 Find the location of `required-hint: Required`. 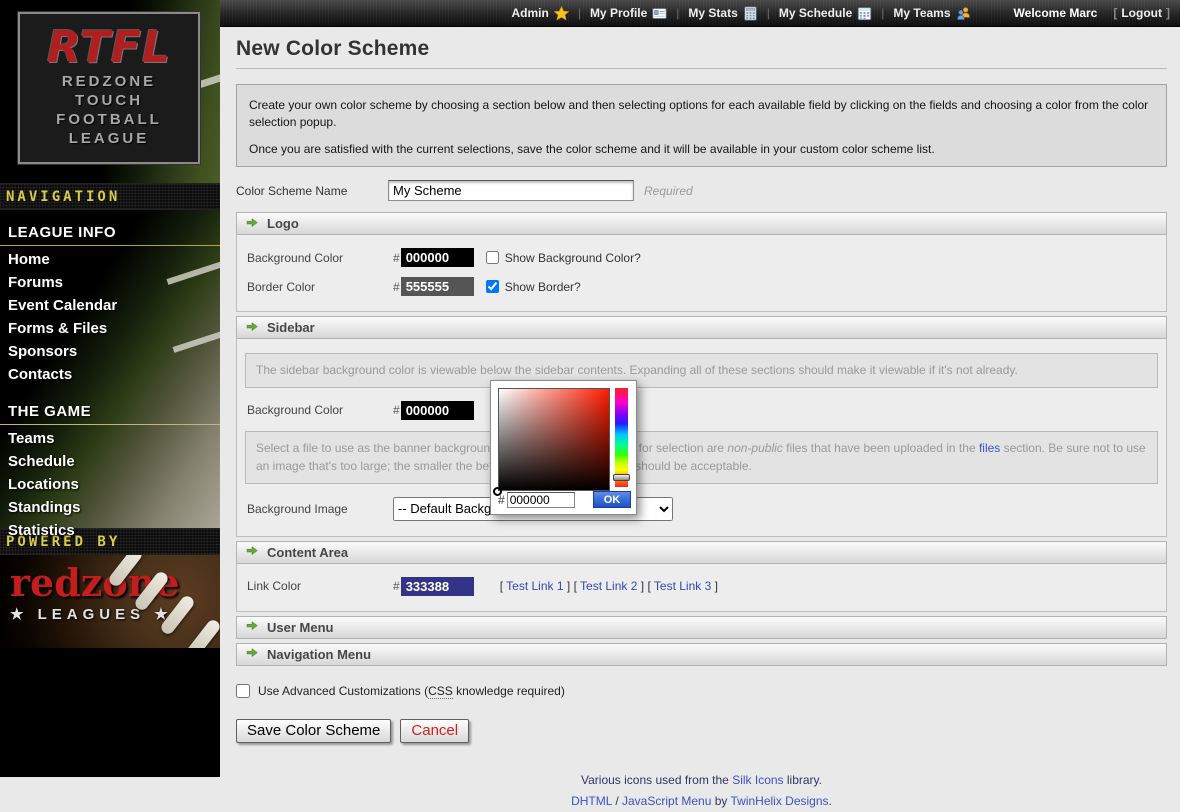

required-hint: Required is located at coordinates (668, 190).